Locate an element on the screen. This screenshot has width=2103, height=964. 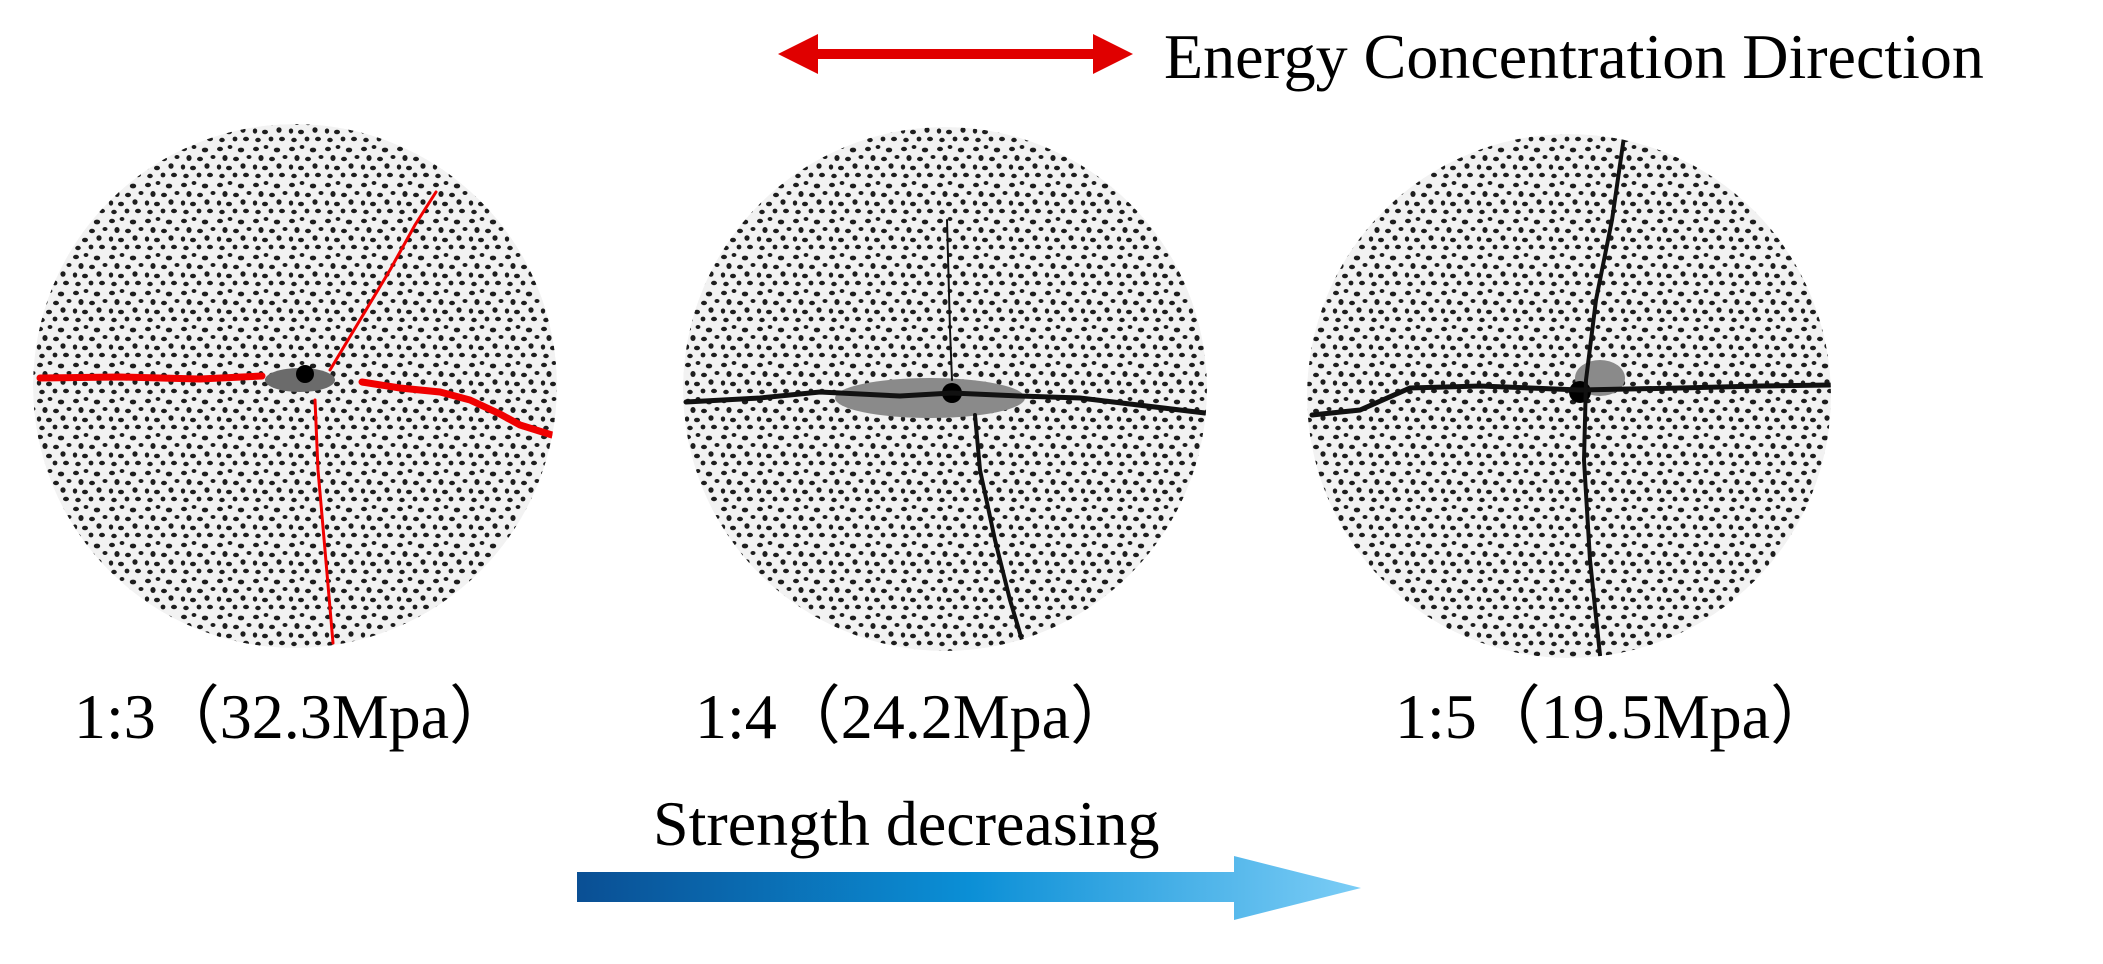
sample-label: 1:3（32.3Mpa） is located at coordinates (293, 716).